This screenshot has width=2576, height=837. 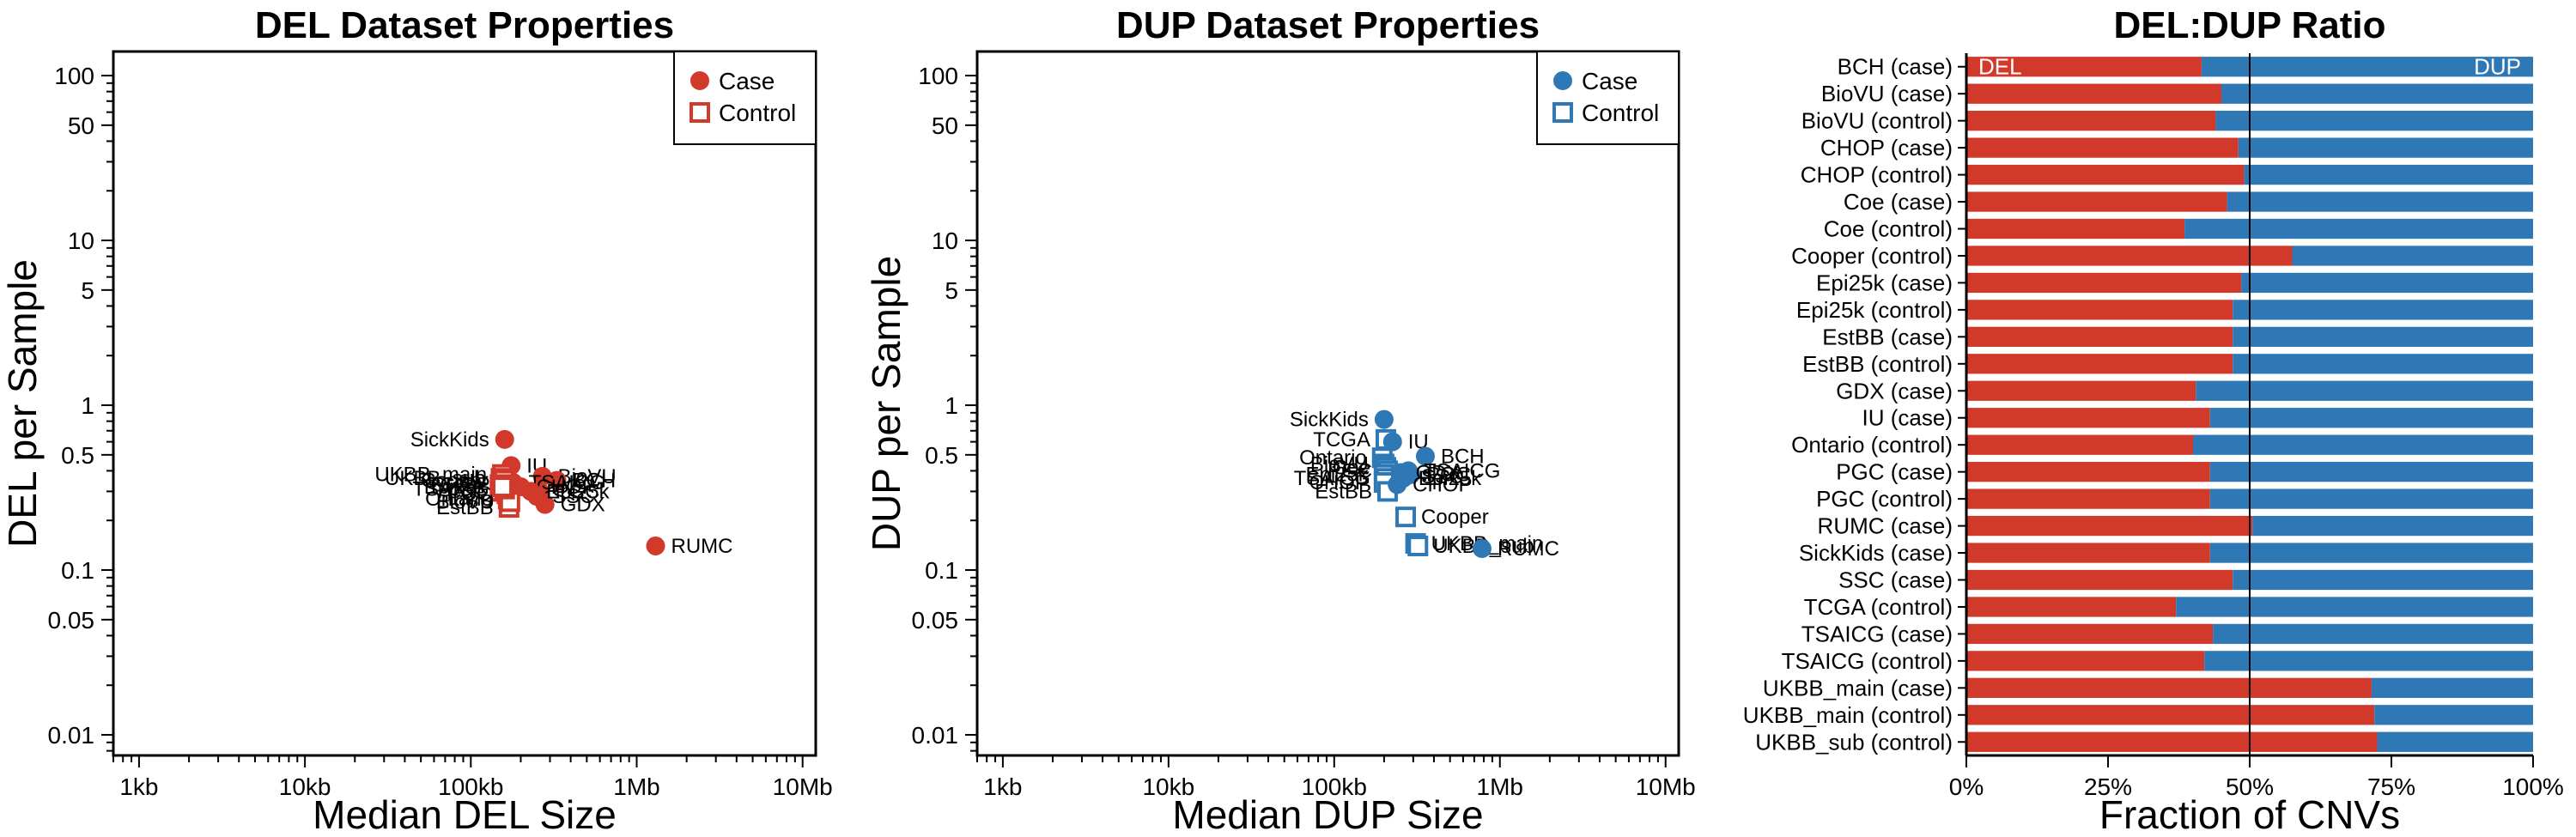 What do you see at coordinates (472, 777) in the screenshot?
I see `del-x-axis: 1kb 10kb 100kb 1Mb 10Mb` at bounding box center [472, 777].